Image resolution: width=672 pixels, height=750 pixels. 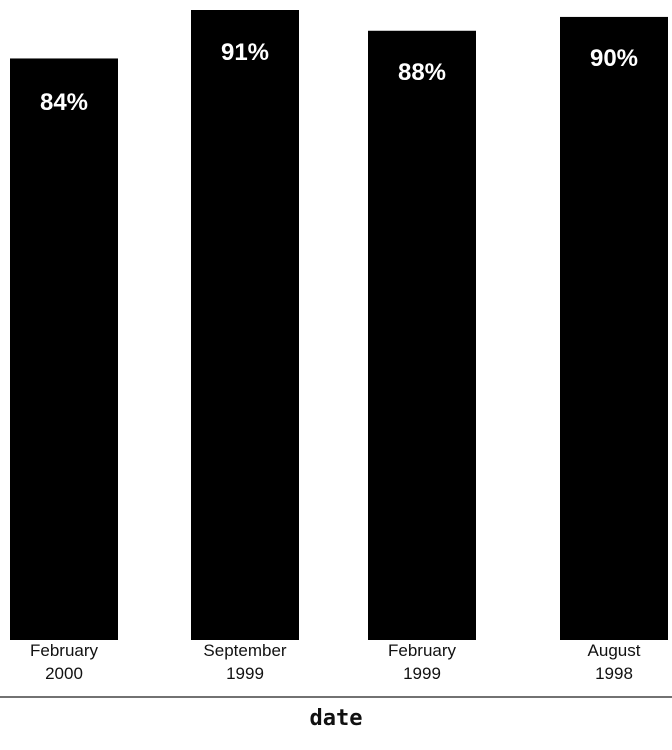 I want to click on category-label-1-line-0: September, so click(x=244, y=650).